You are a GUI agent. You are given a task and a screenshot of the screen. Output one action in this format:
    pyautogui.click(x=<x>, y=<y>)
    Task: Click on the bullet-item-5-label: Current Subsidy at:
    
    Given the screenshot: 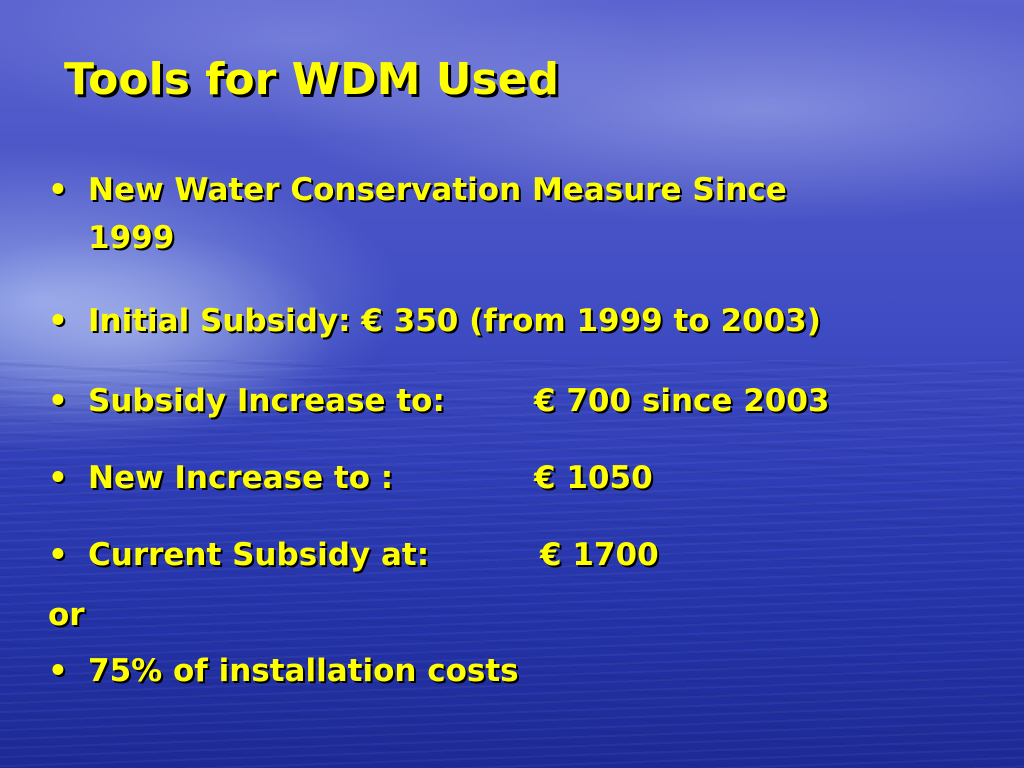 What is the action you would take?
    pyautogui.click(x=259, y=555)
    